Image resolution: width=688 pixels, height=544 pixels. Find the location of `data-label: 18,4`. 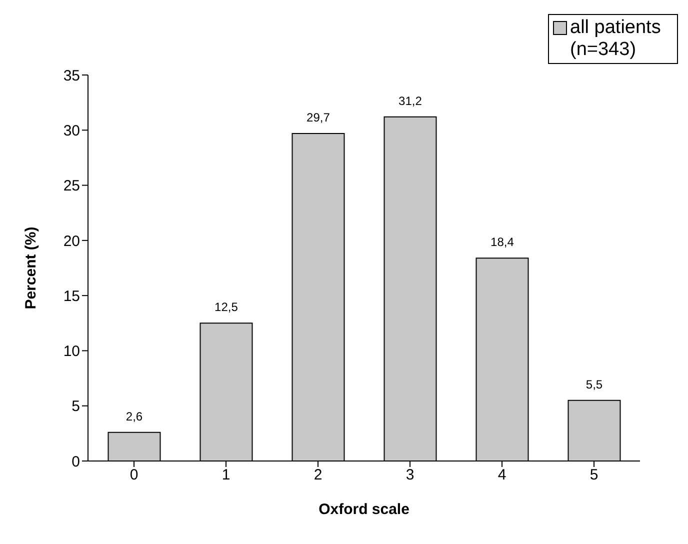

data-label: 18,4 is located at coordinates (502, 242).